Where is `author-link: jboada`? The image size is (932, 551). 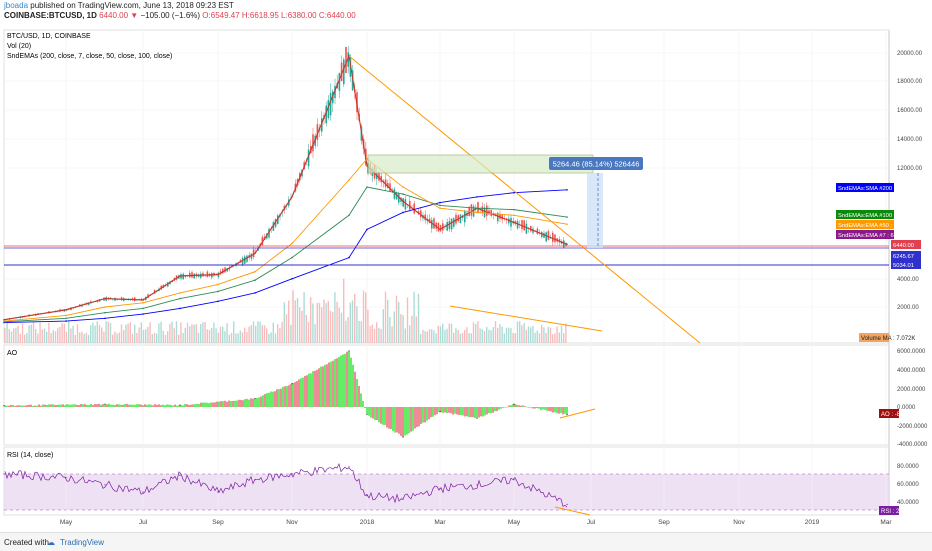
author-link: jboada is located at coordinates (16, 5).